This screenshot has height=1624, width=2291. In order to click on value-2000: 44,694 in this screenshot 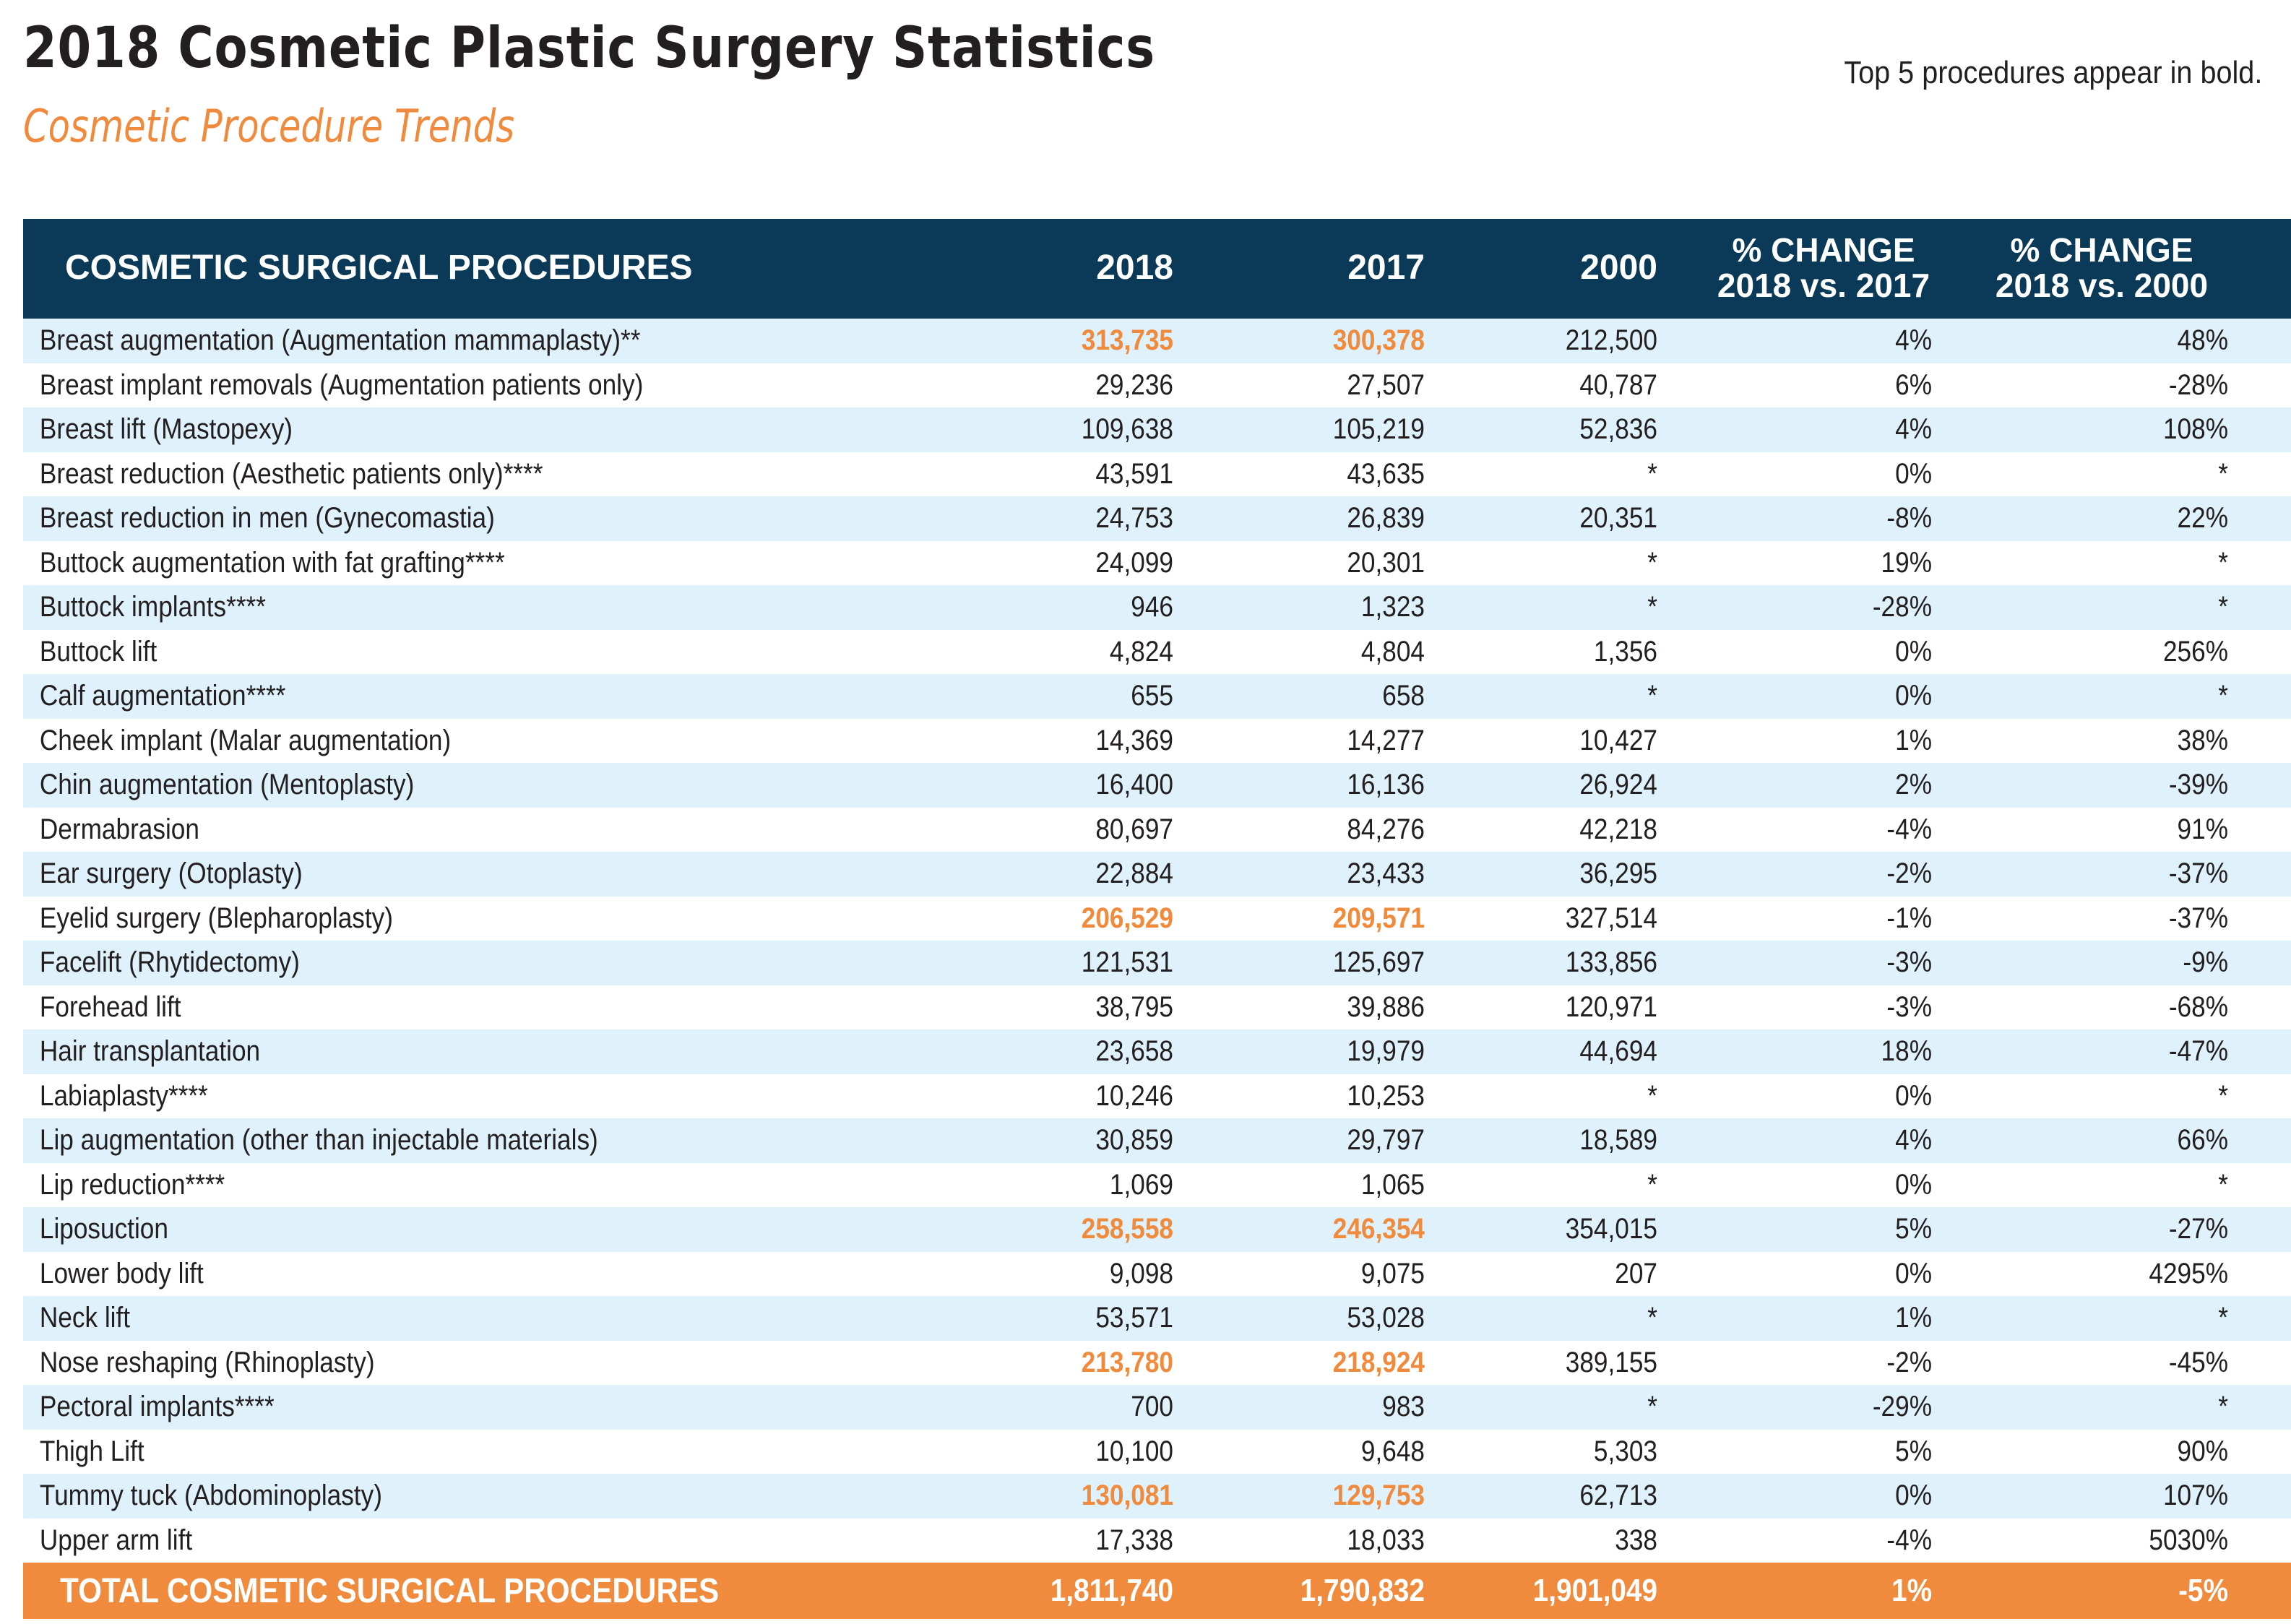, I will do `click(1618, 1051)`.